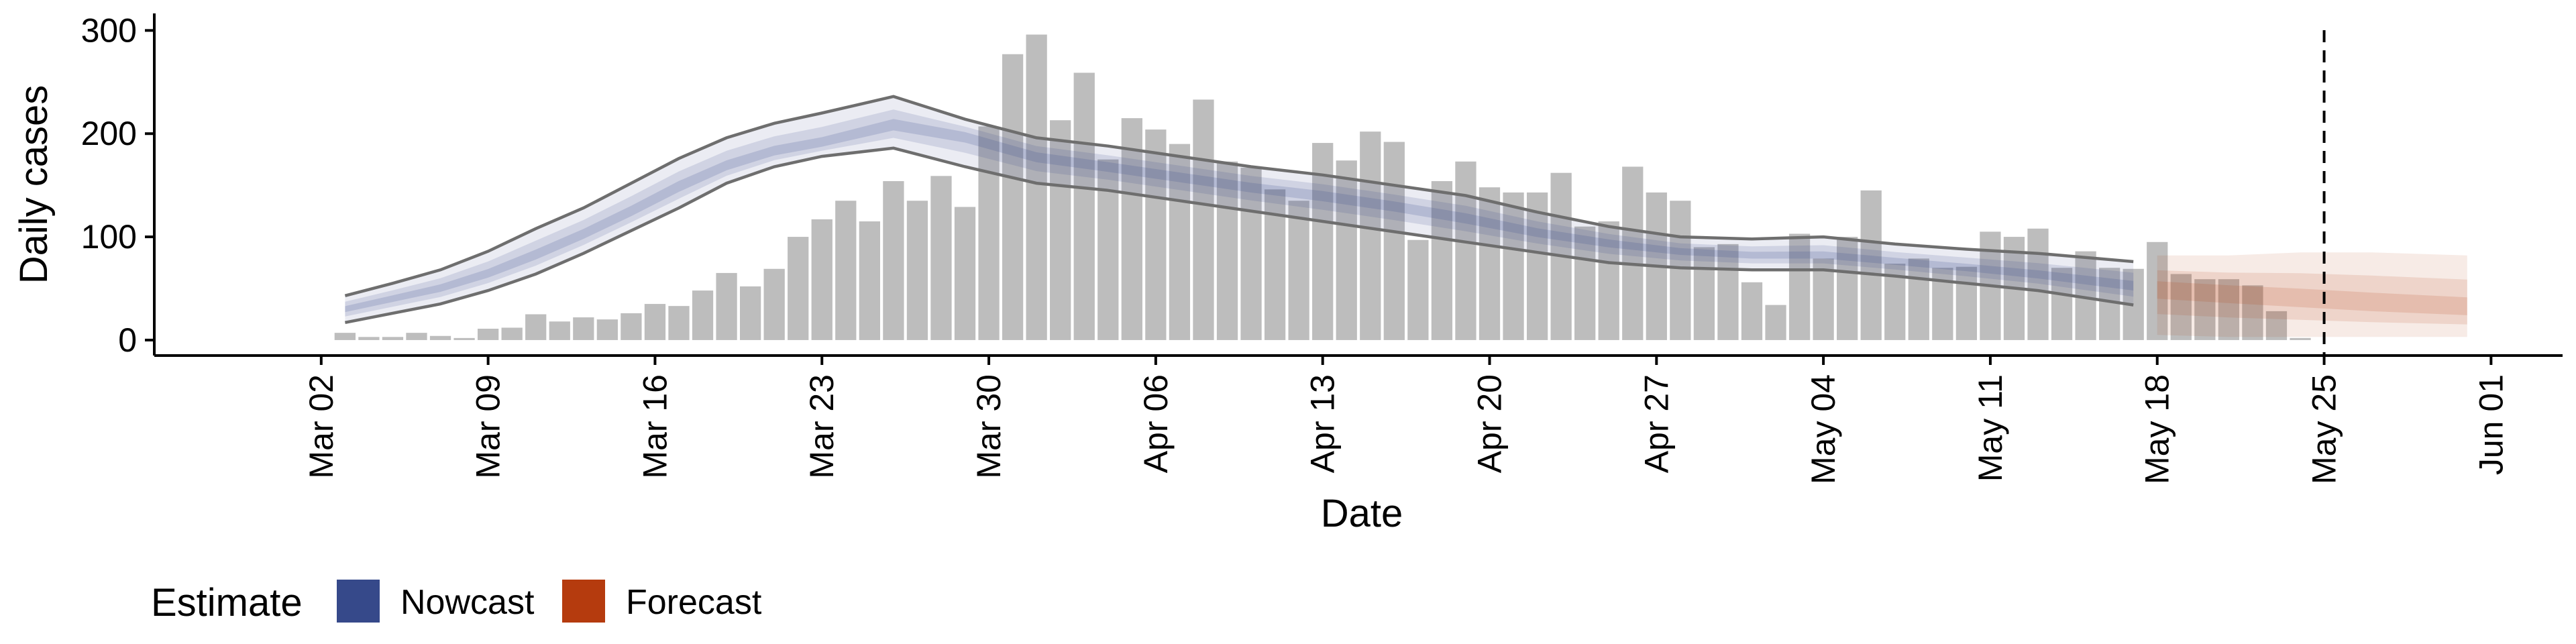 Image resolution: width=2576 pixels, height=644 pixels. What do you see at coordinates (456, 602) in the screenshot?
I see `legend: Estimate Nowcast Forecast` at bounding box center [456, 602].